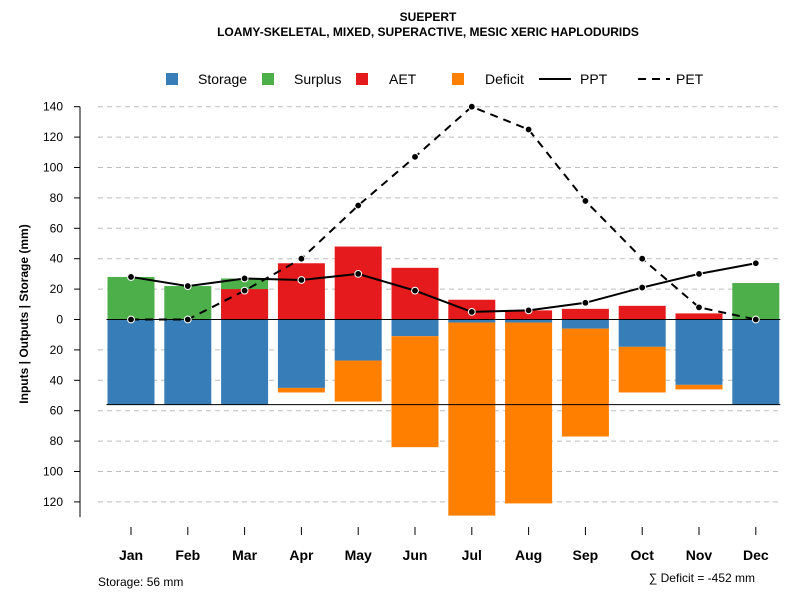  I want to click on deficit-total-footer: ∑ Deficit = -452 mm, so click(702, 578).